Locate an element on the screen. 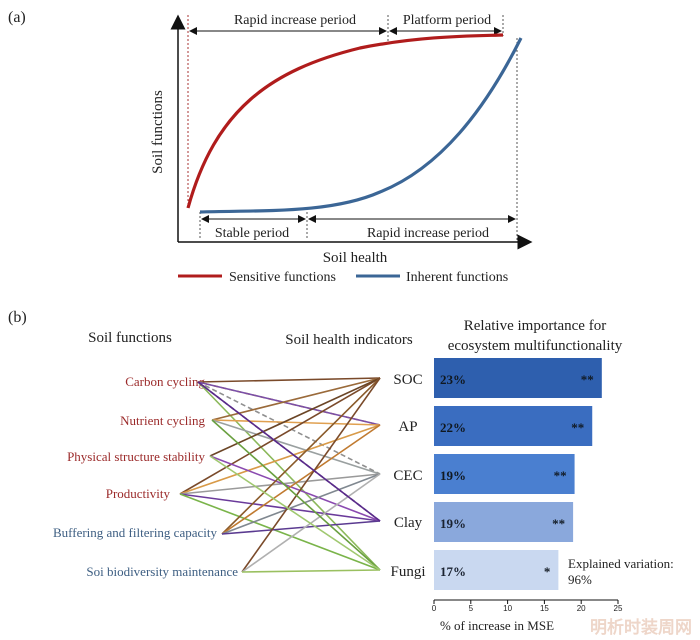 The height and width of the screenshot is (640, 700). inherent-functions-curve is located at coordinates (361, 125).